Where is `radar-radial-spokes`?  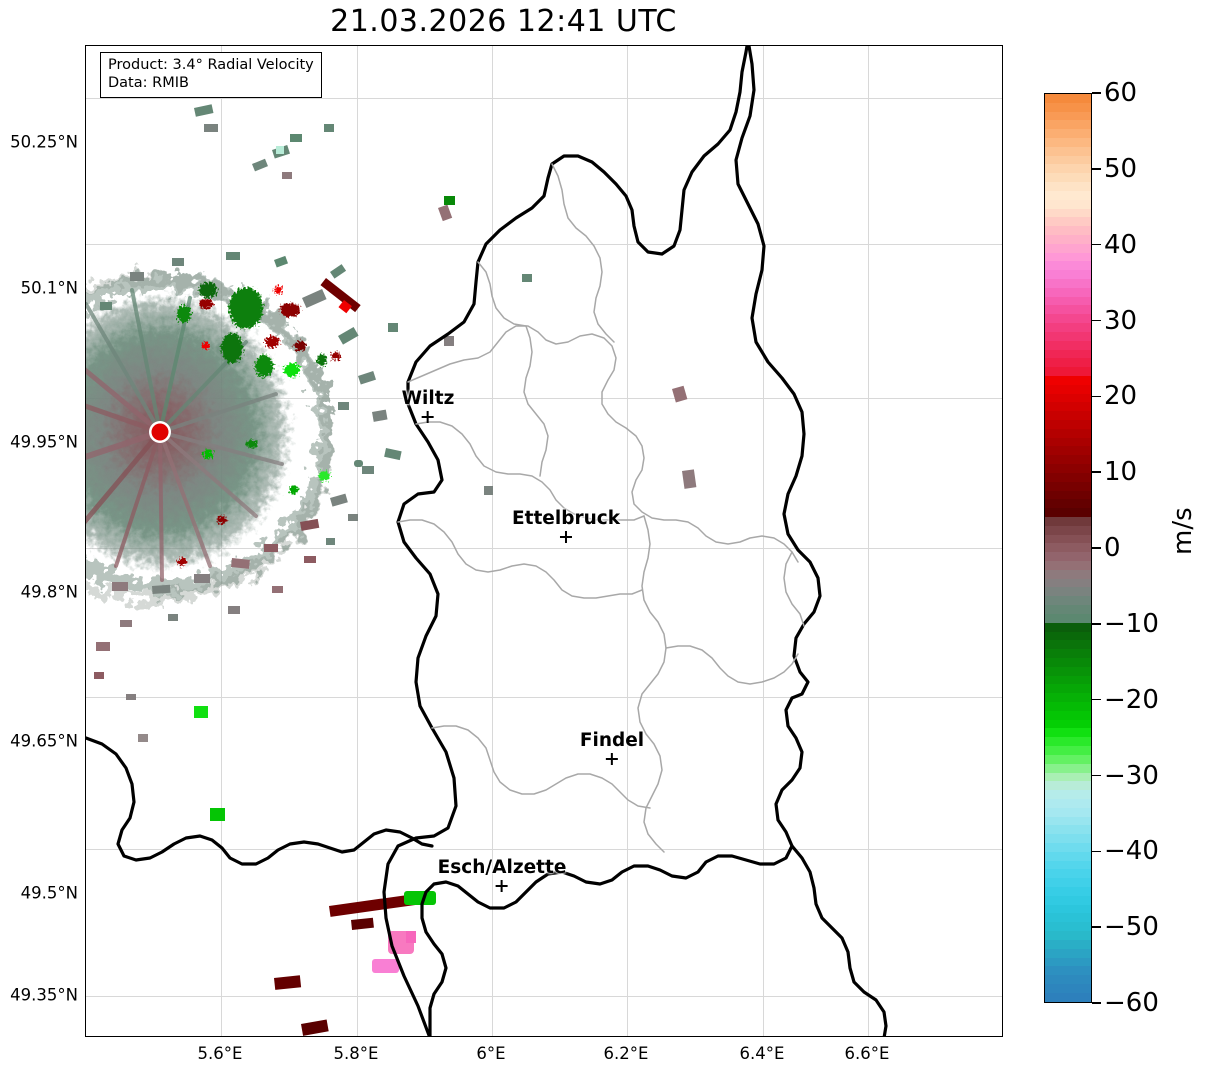
radar-radial-spokes is located at coordinates (185, 435).